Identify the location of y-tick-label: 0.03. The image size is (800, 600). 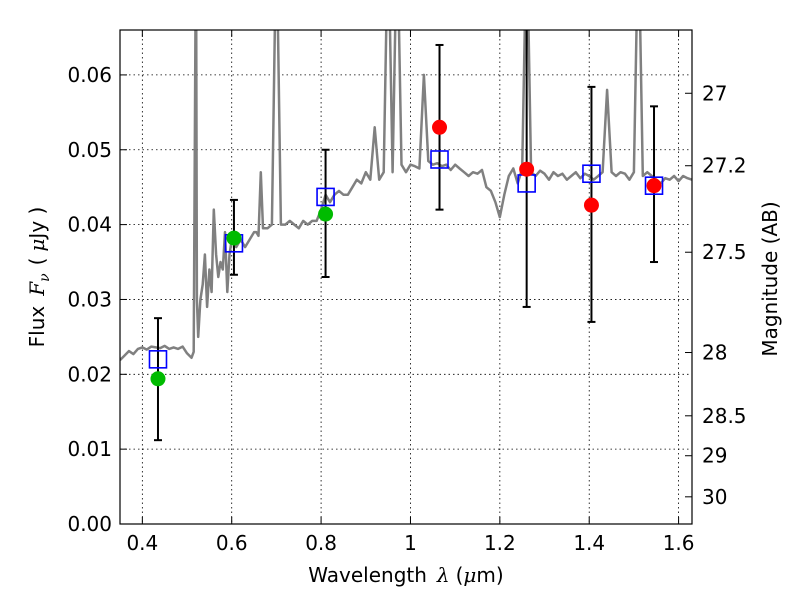
(89, 299).